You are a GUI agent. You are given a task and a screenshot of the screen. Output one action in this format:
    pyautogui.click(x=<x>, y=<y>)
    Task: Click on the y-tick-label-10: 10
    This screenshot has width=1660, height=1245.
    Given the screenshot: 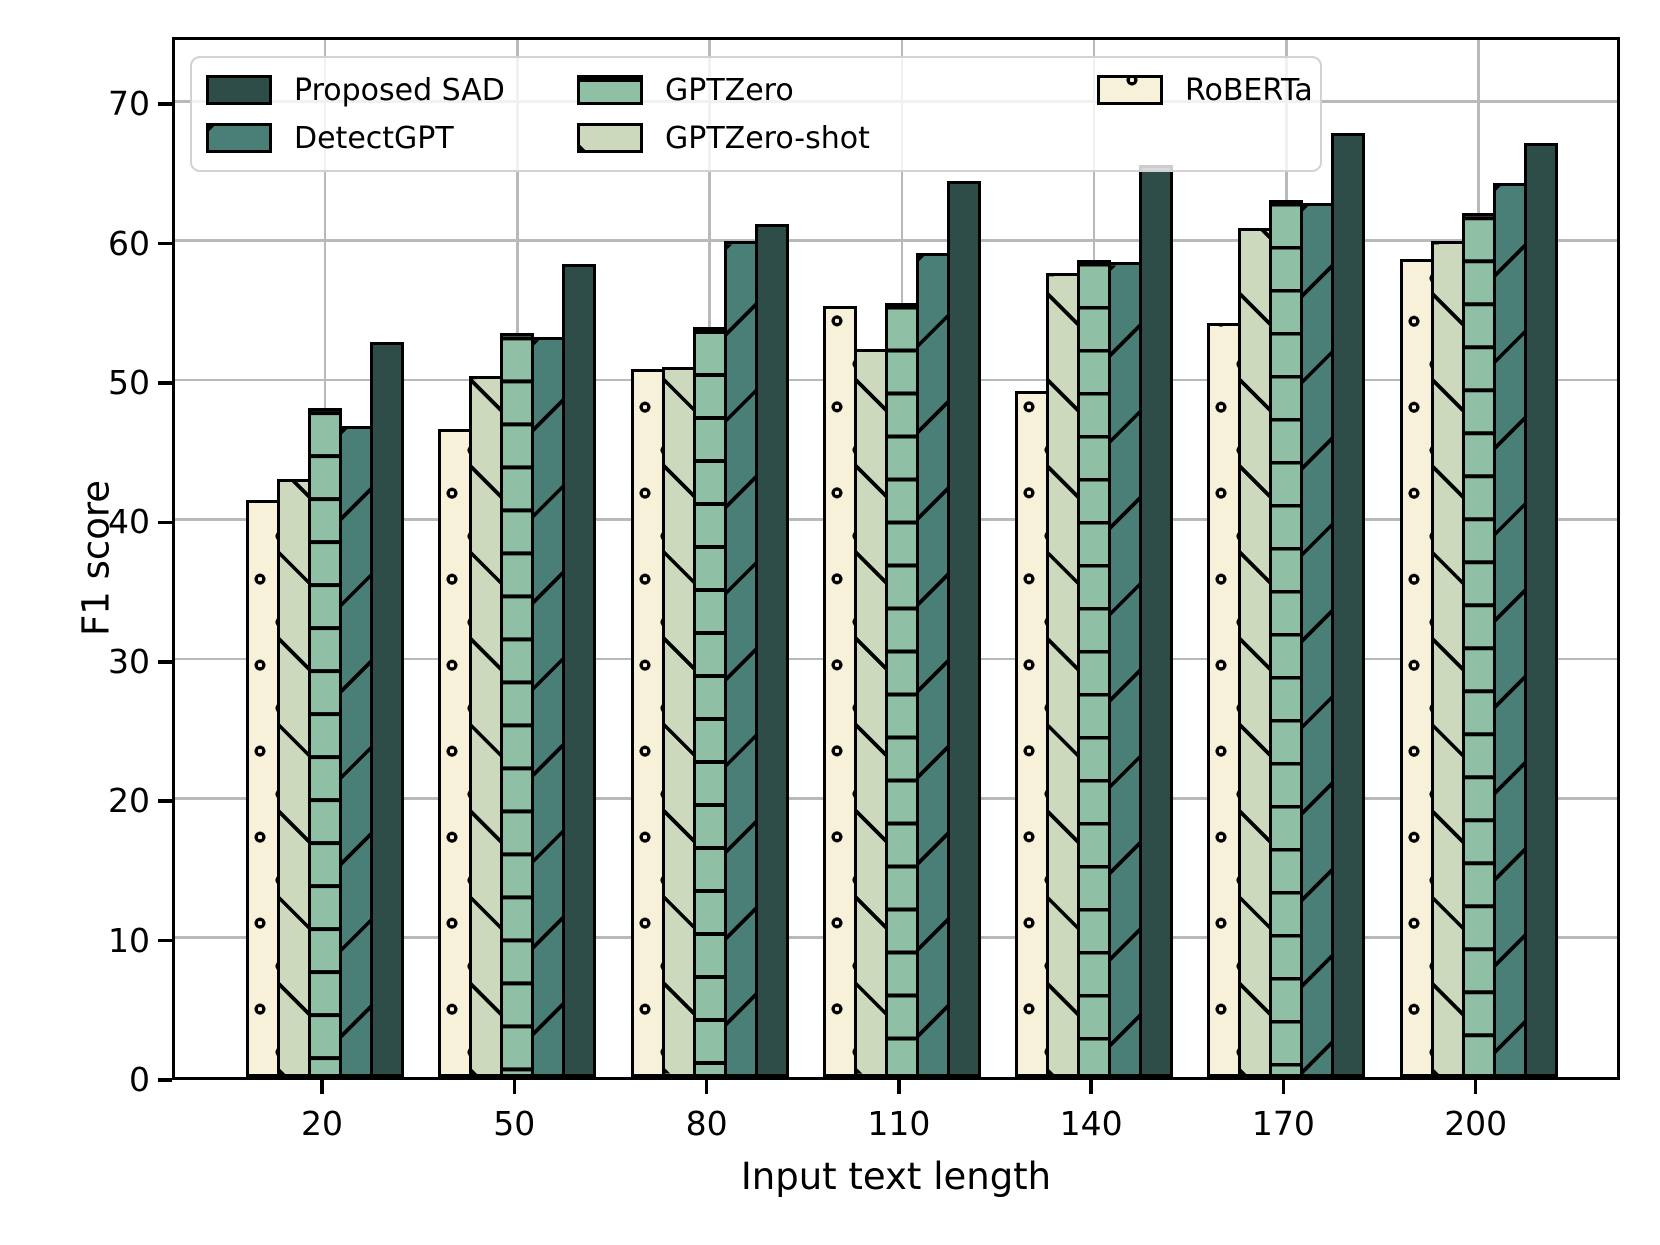 What is the action you would take?
    pyautogui.click(x=129, y=940)
    